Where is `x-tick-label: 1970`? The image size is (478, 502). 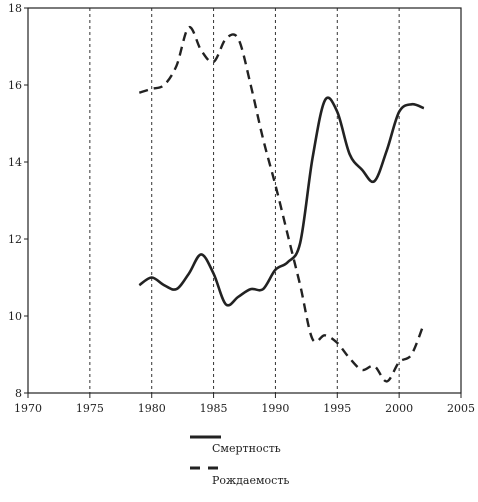 x-tick-label: 1970 is located at coordinates (28, 408).